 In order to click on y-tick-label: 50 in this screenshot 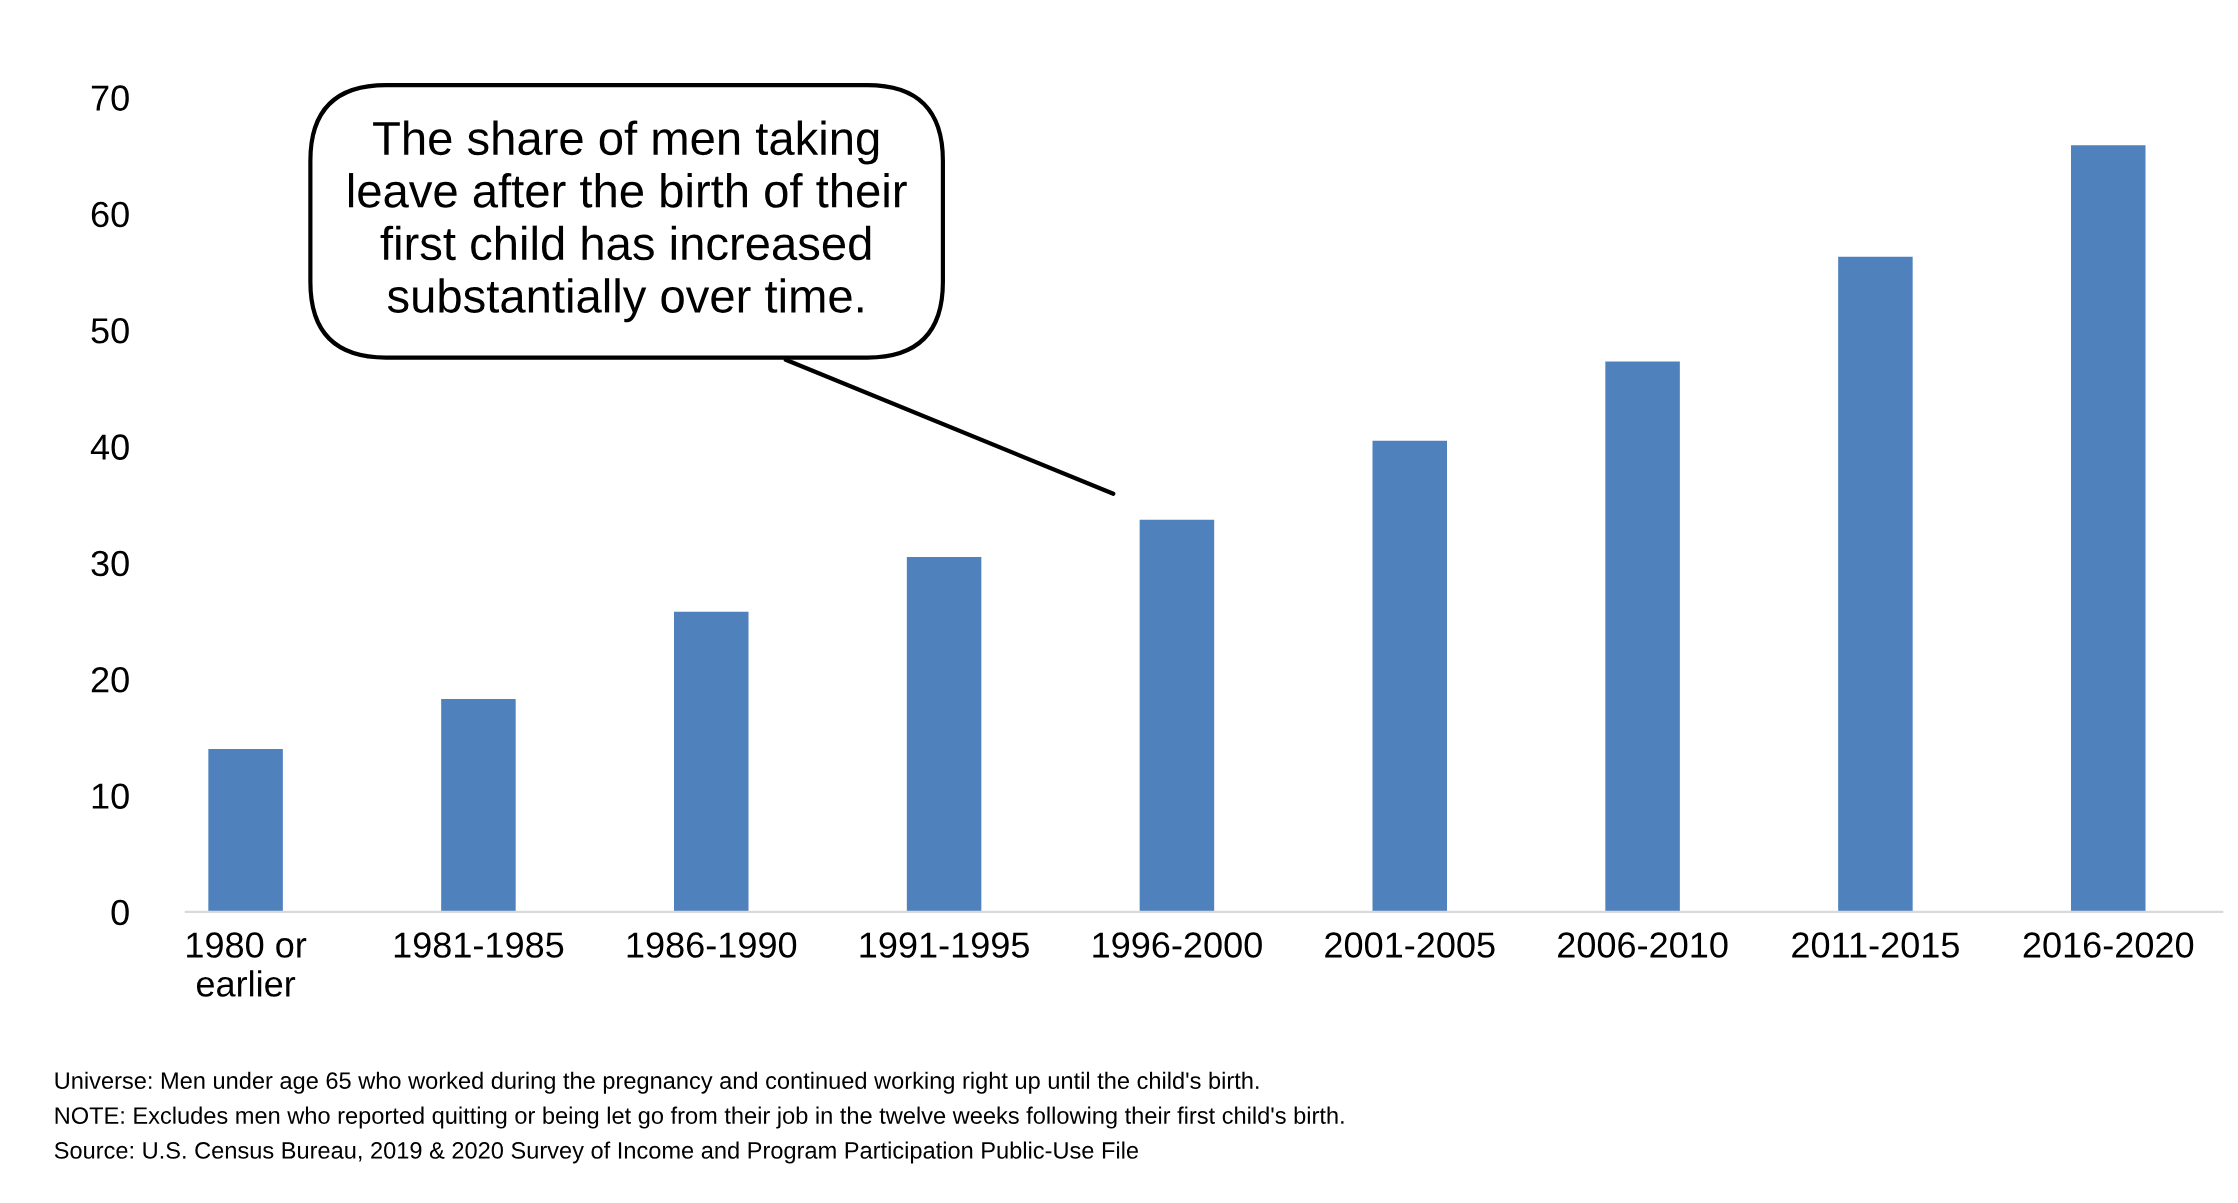, I will do `click(110, 331)`.